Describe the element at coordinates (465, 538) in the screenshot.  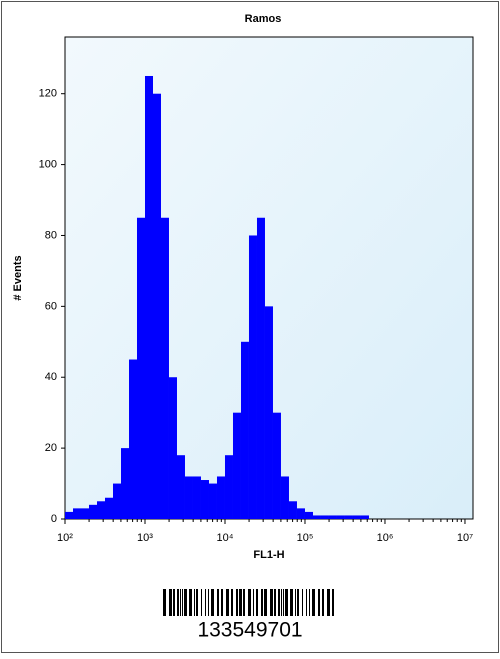
I see `x-tick-label: 10⁷` at that location.